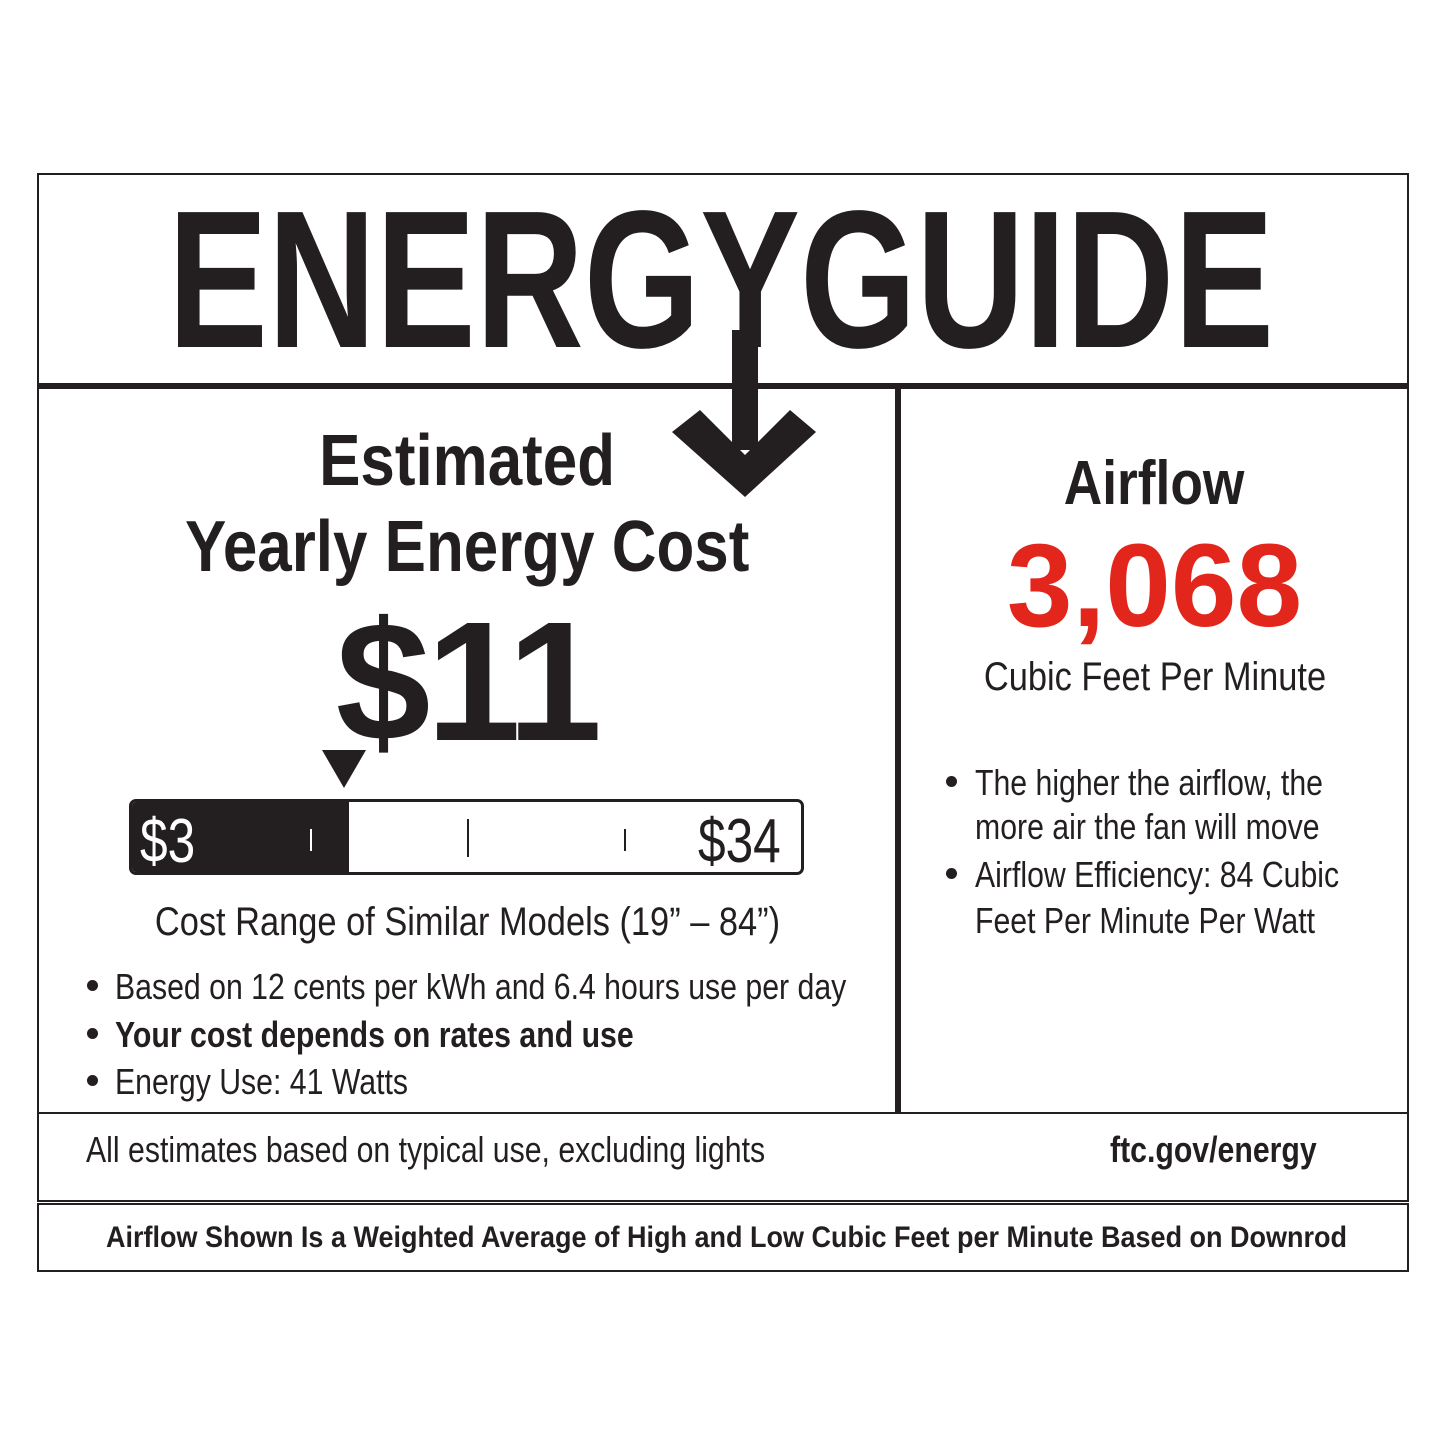  What do you see at coordinates (1149, 782) in the screenshot?
I see `airflow-bullet-1-line1: The higher the airflow, the` at bounding box center [1149, 782].